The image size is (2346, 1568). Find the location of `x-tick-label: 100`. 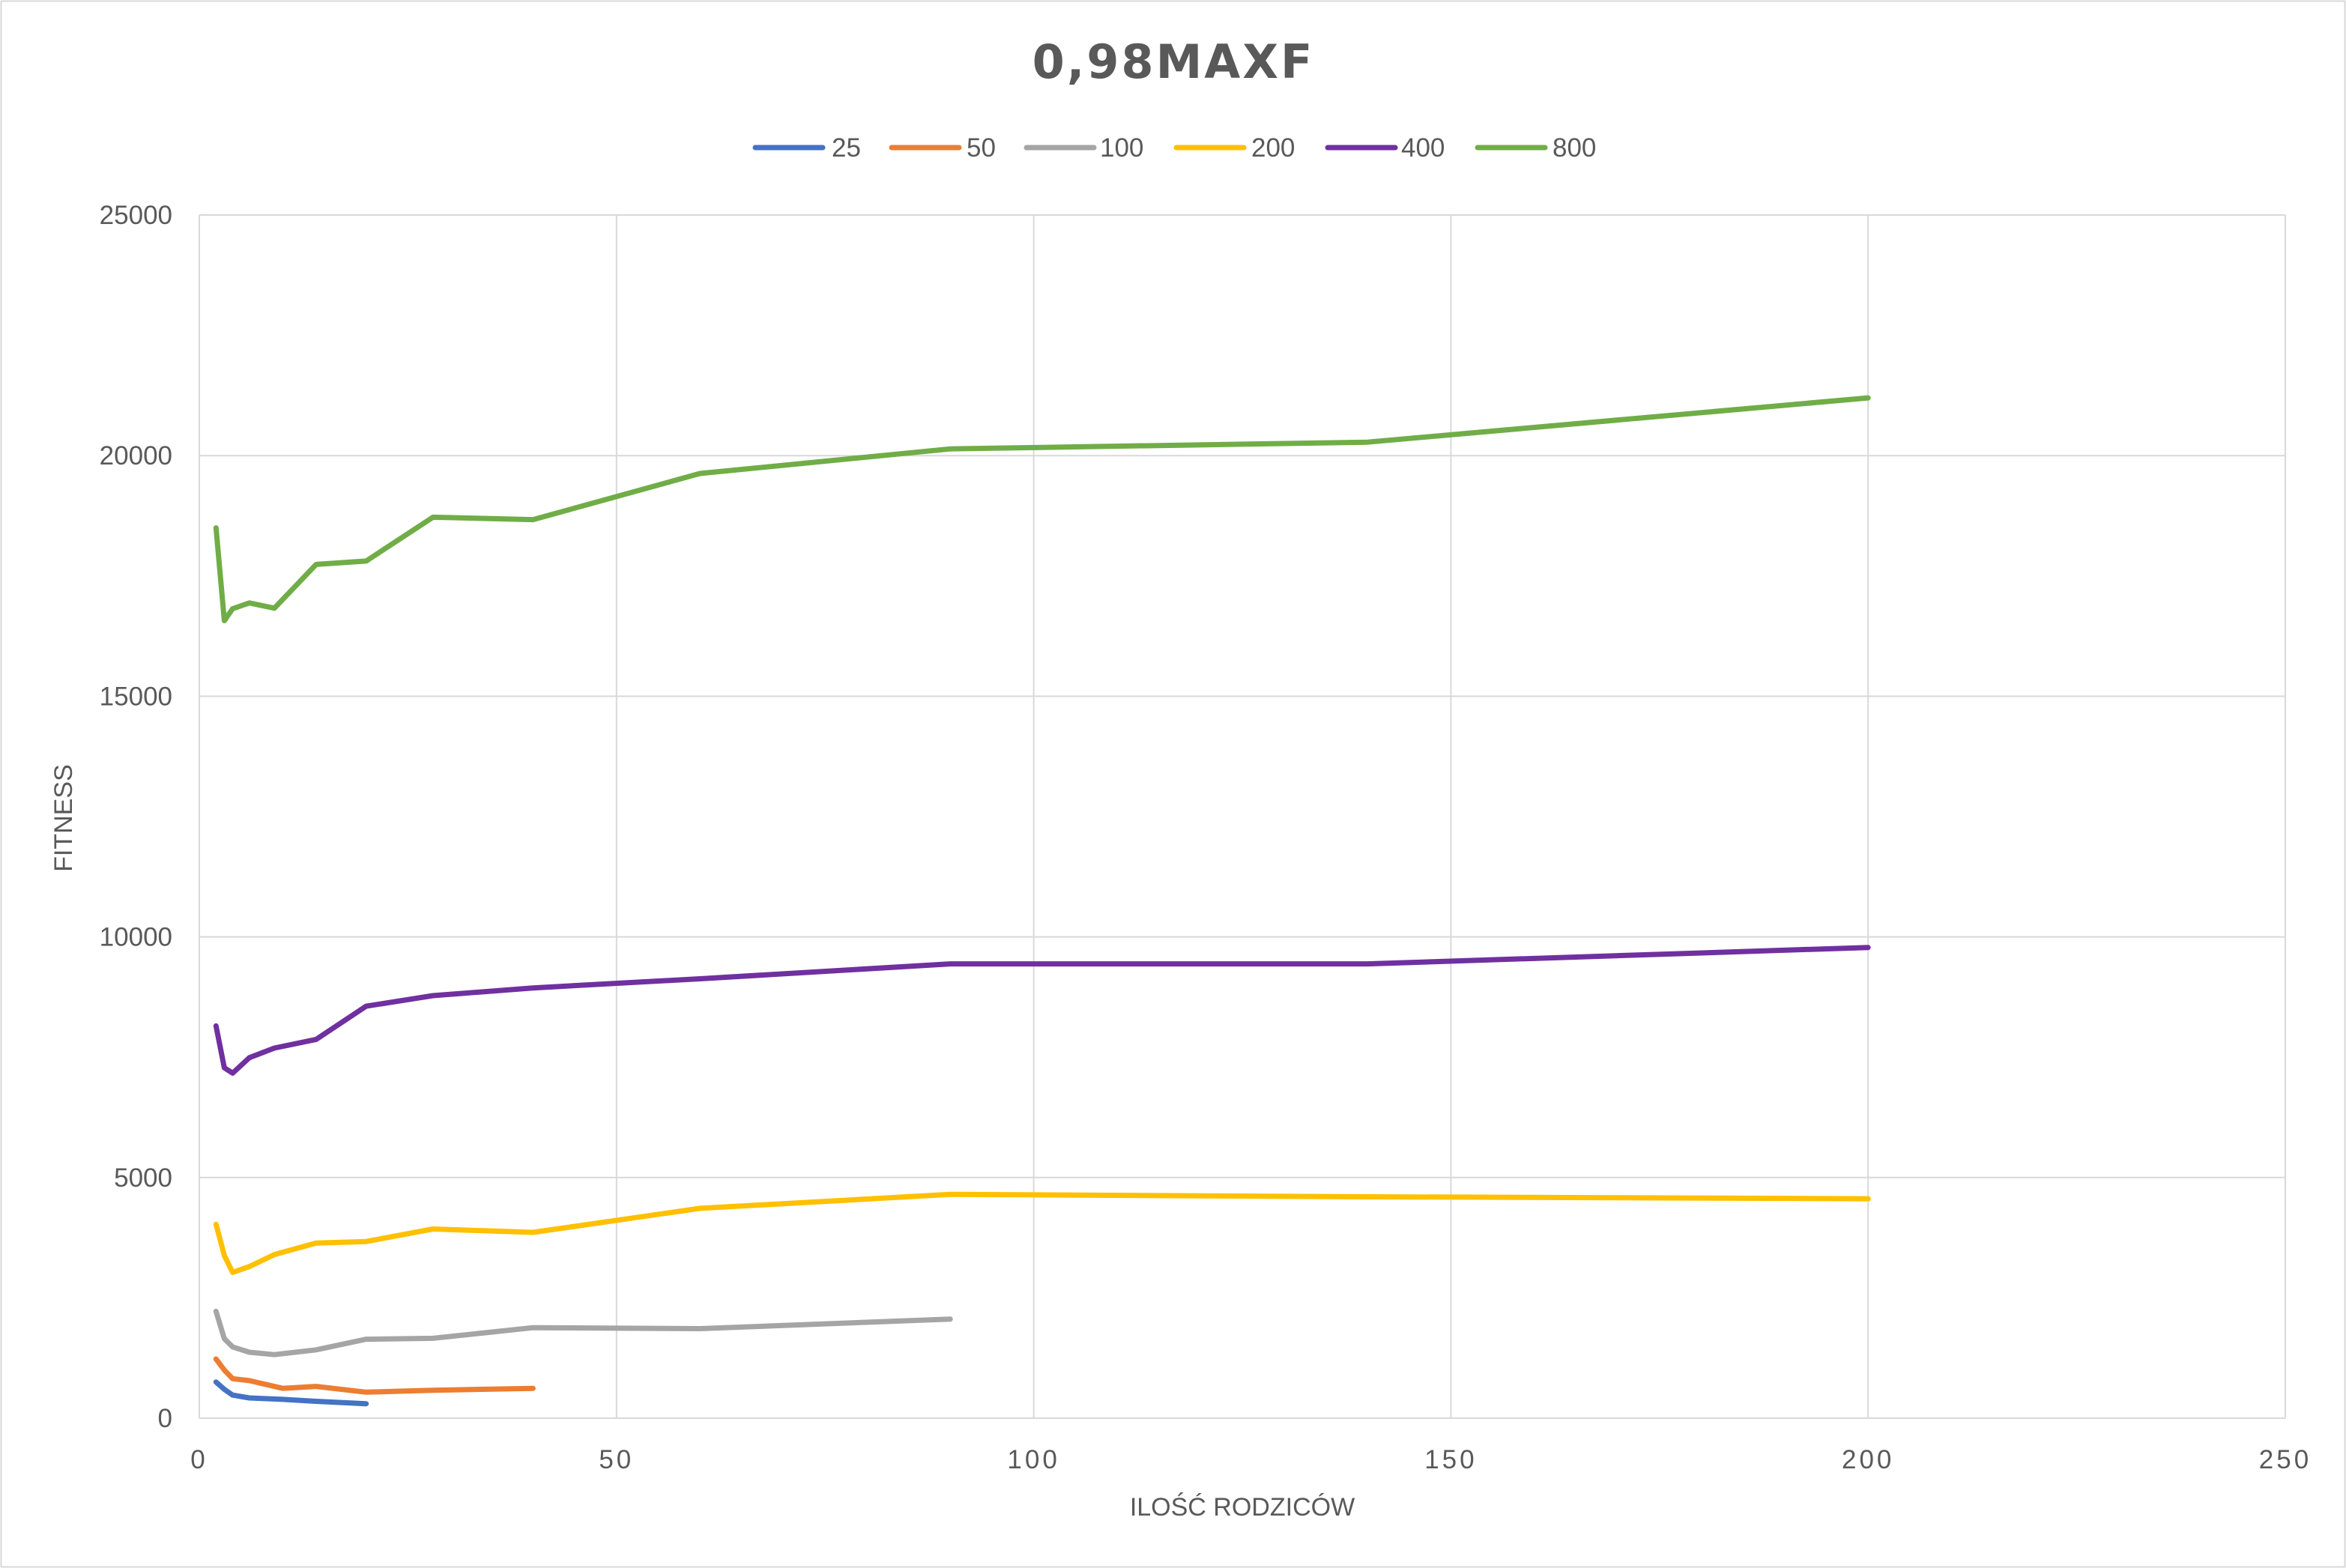

x-tick-label: 100 is located at coordinates (1033, 1459).